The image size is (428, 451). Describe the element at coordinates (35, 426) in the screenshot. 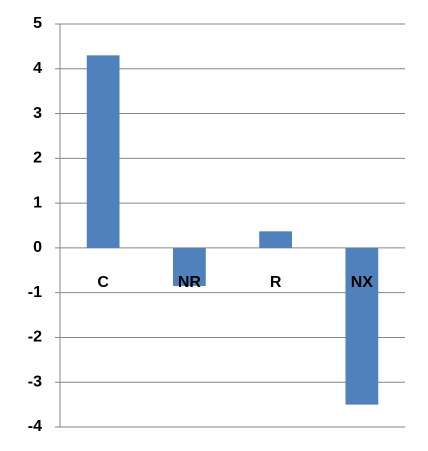

I see `y-tick-label: -4` at that location.